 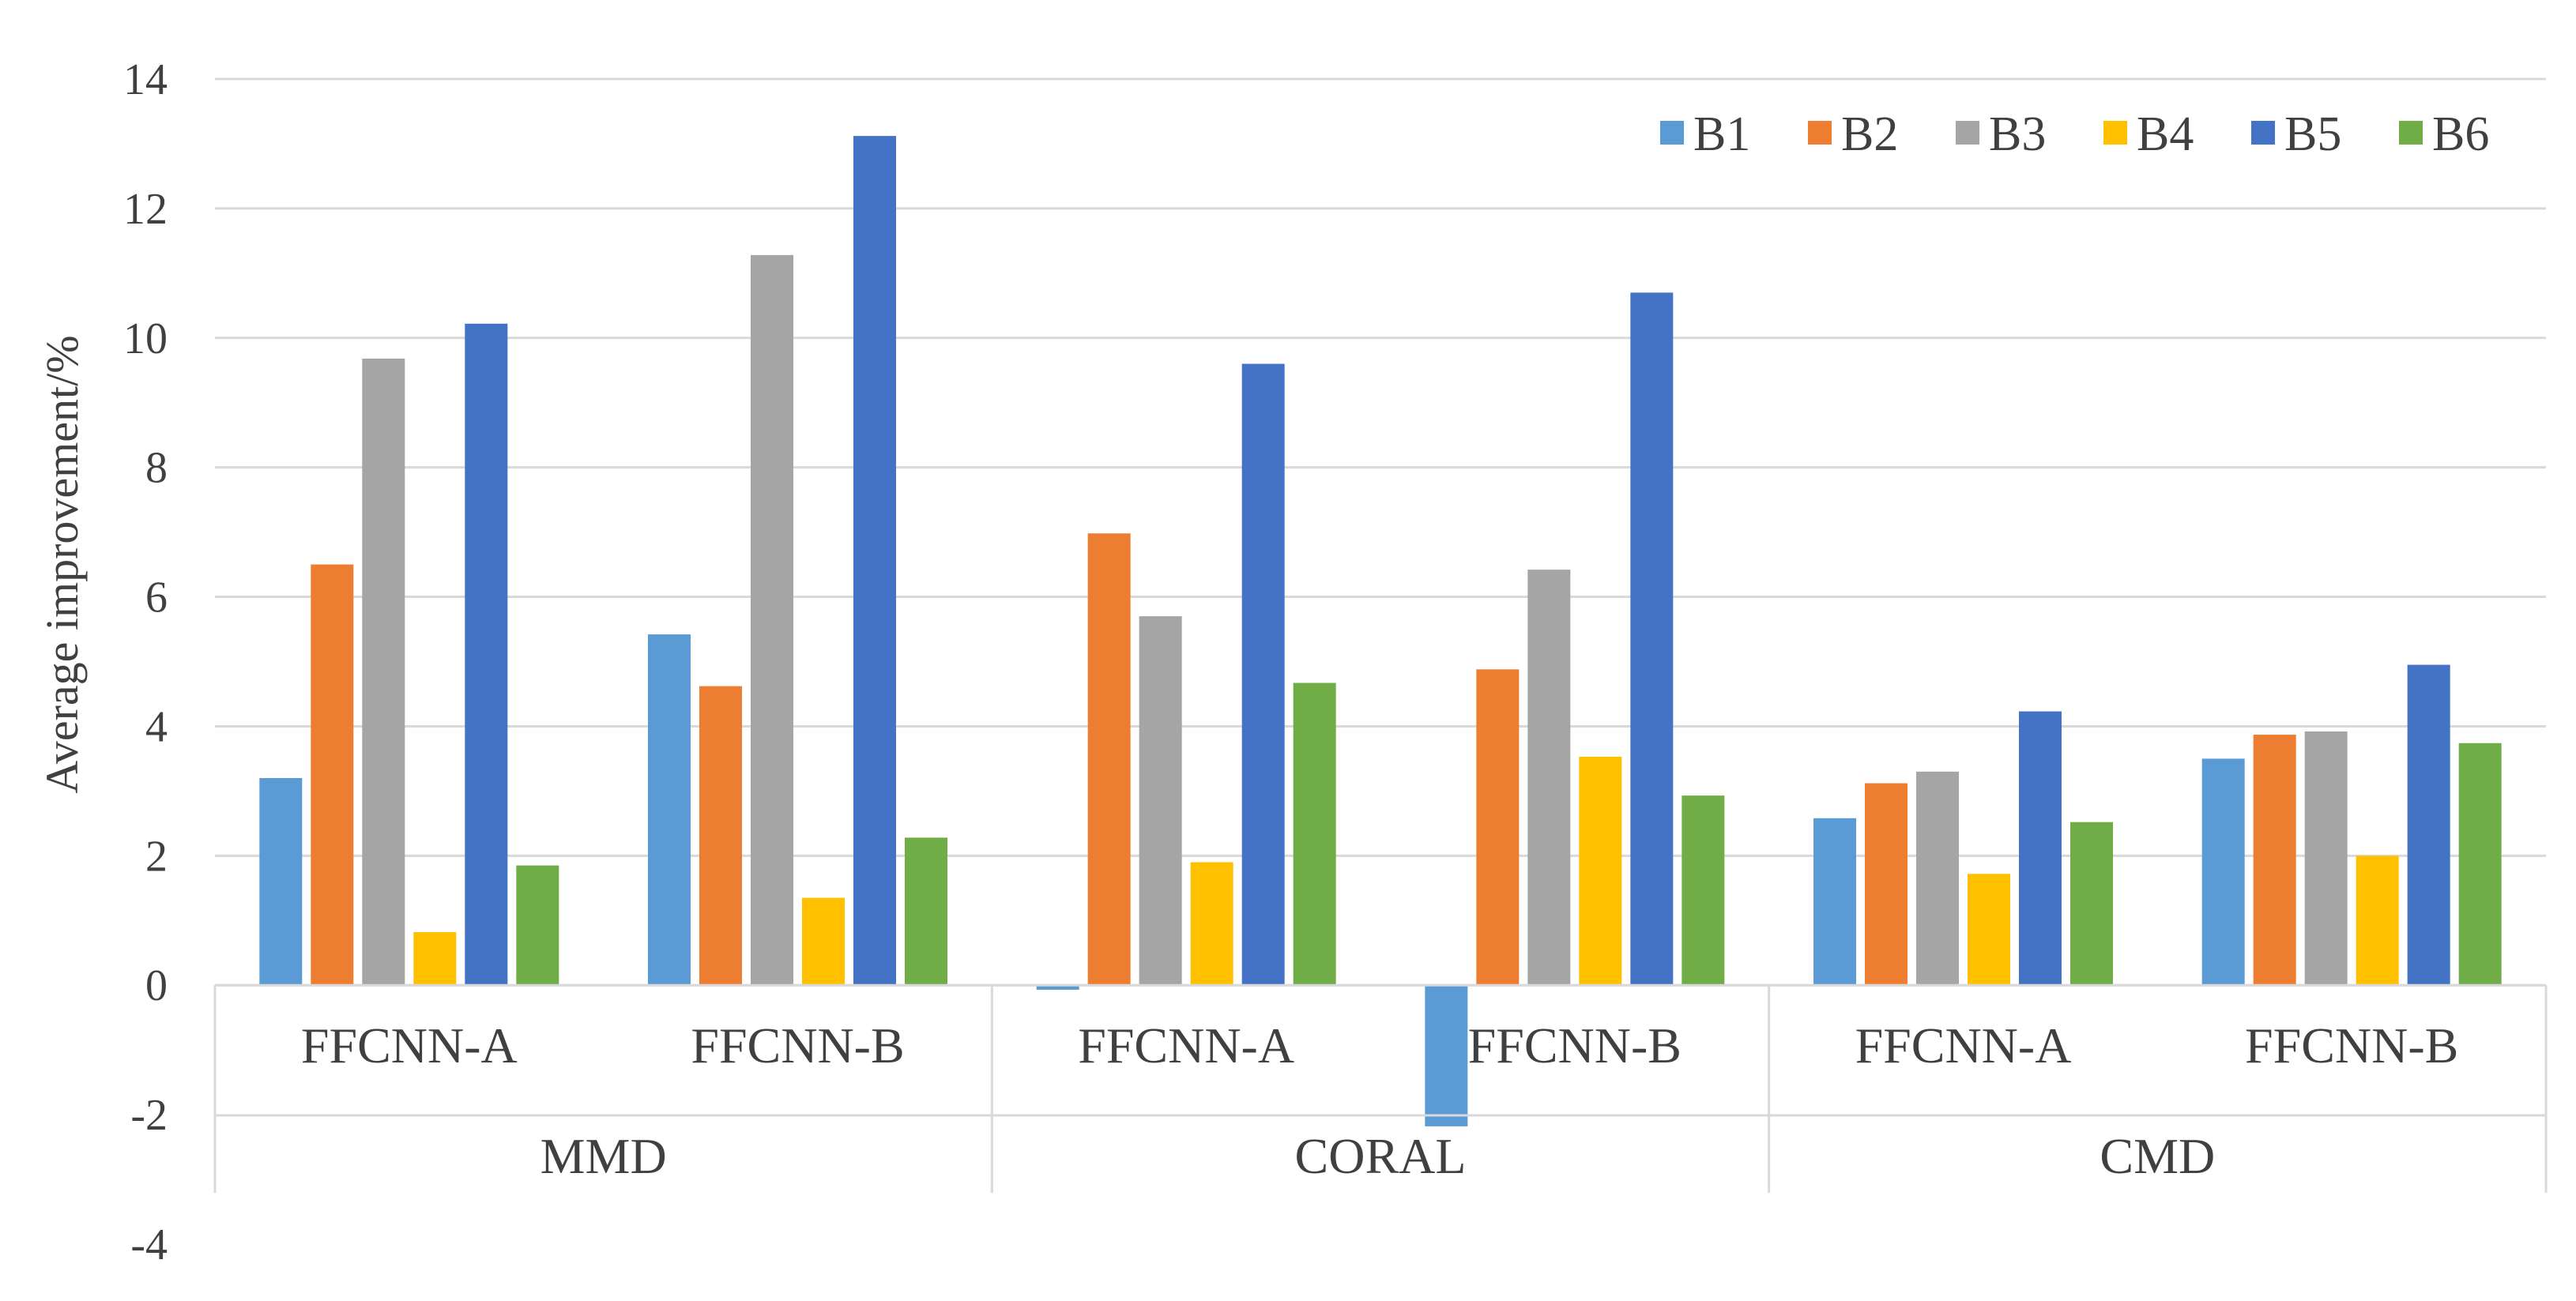 I want to click on group-label-cmd: CMD, so click(x=2157, y=1156).